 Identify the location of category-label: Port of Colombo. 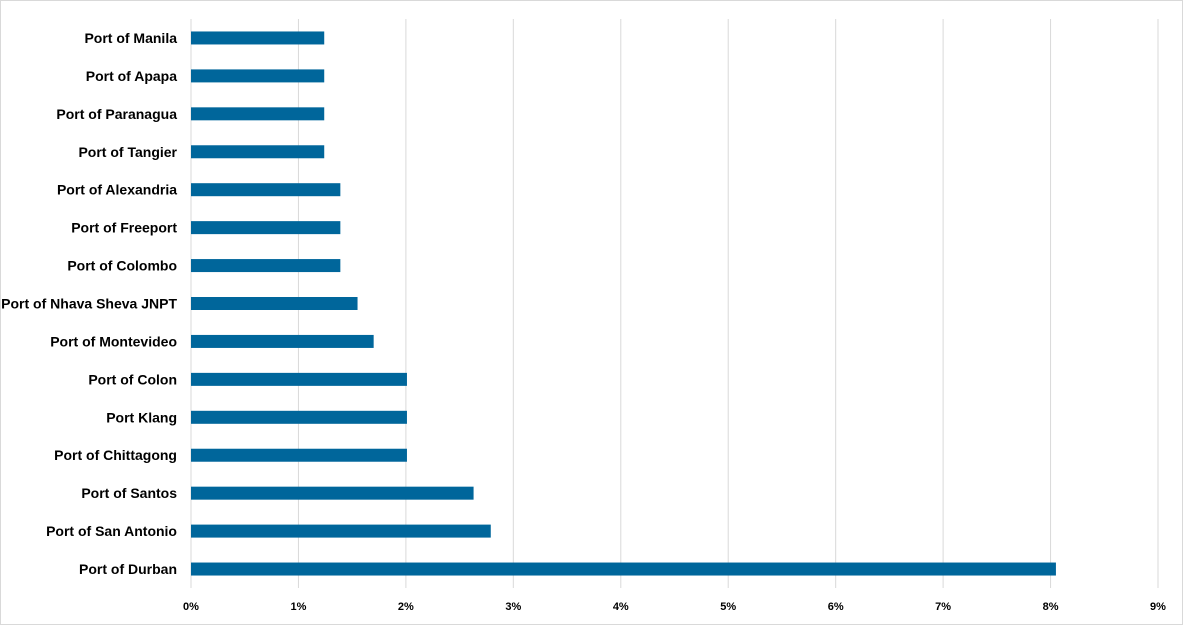
(122, 266).